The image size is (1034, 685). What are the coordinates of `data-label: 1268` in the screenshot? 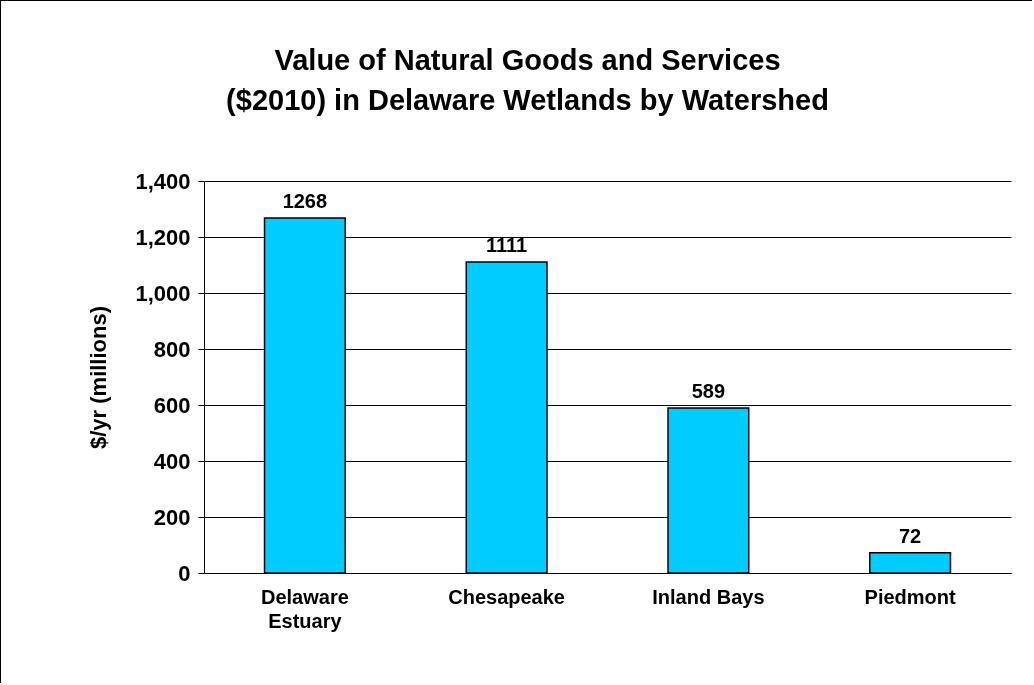 It's located at (305, 200).